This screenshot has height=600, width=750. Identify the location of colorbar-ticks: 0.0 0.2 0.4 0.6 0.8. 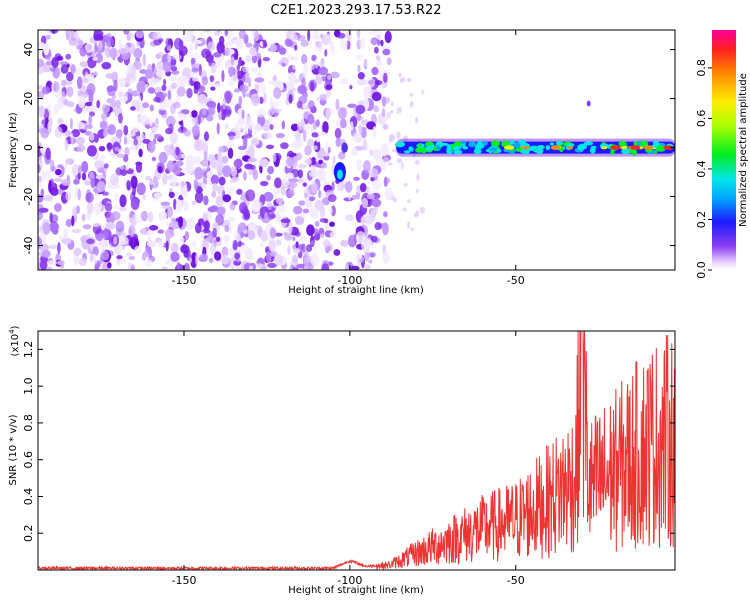
(703, 169).